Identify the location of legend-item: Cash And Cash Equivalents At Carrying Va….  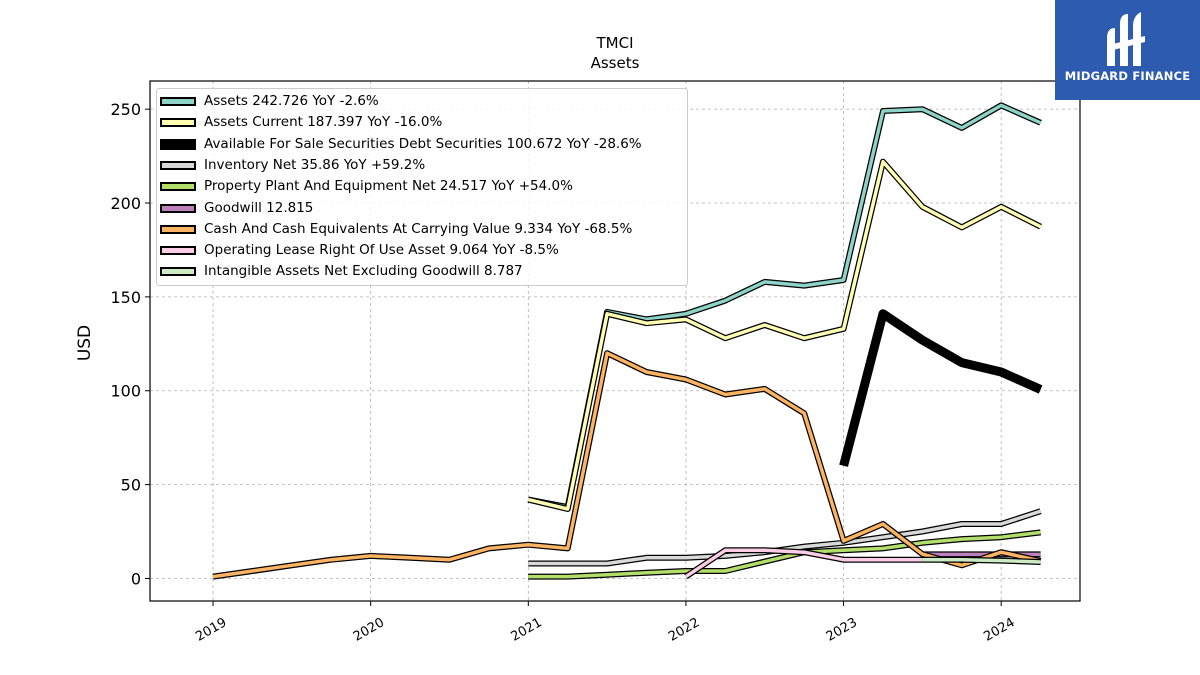
(421, 229).